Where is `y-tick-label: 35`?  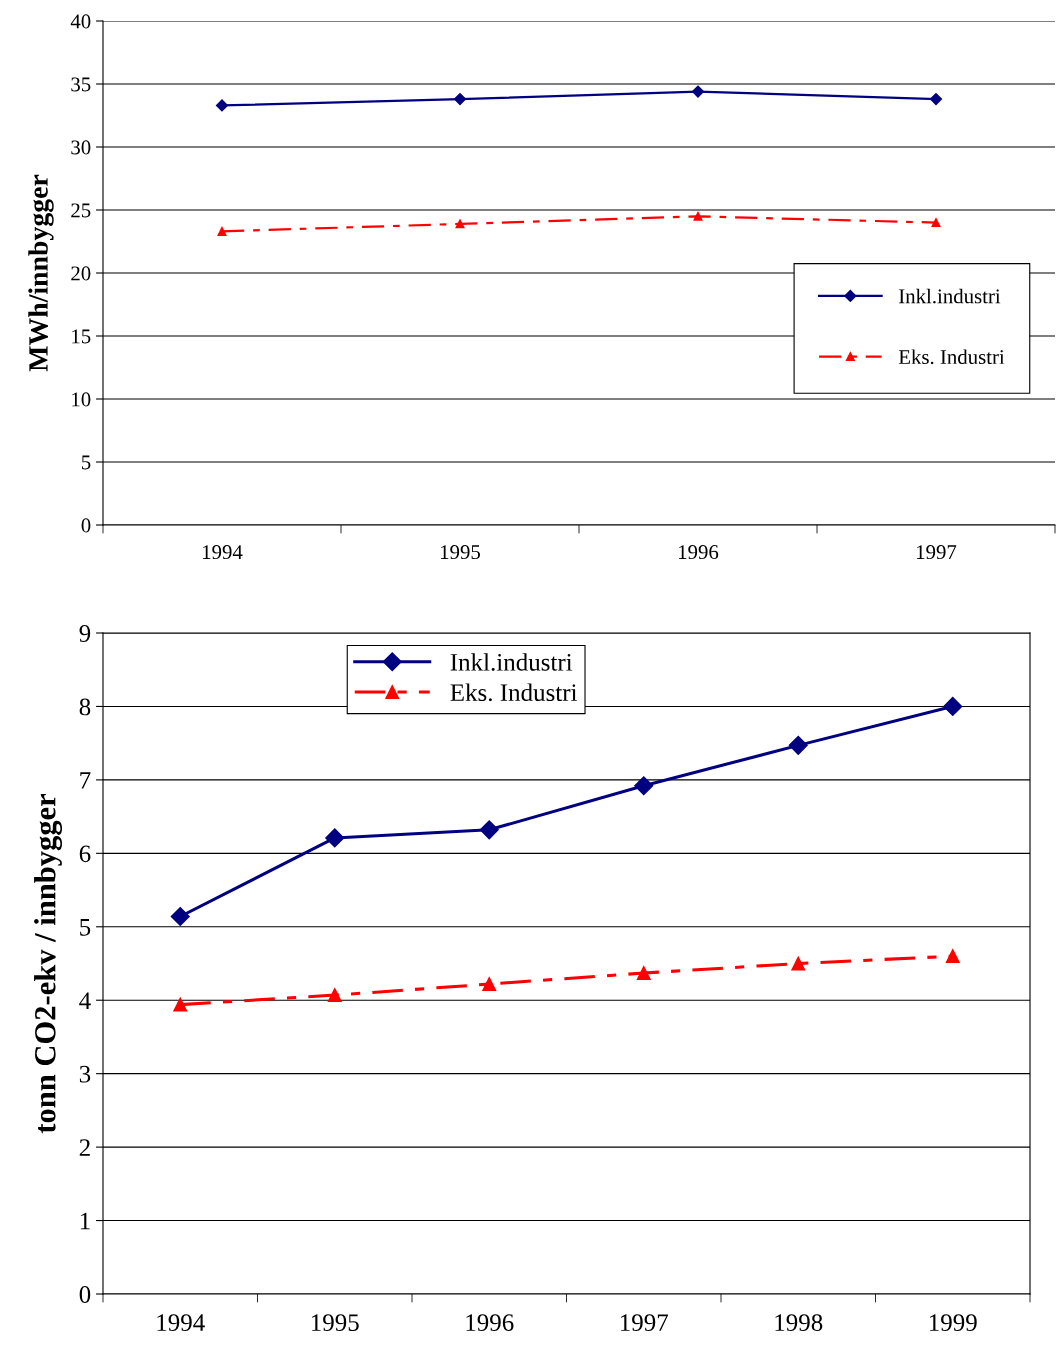
y-tick-label: 35 is located at coordinates (81, 84).